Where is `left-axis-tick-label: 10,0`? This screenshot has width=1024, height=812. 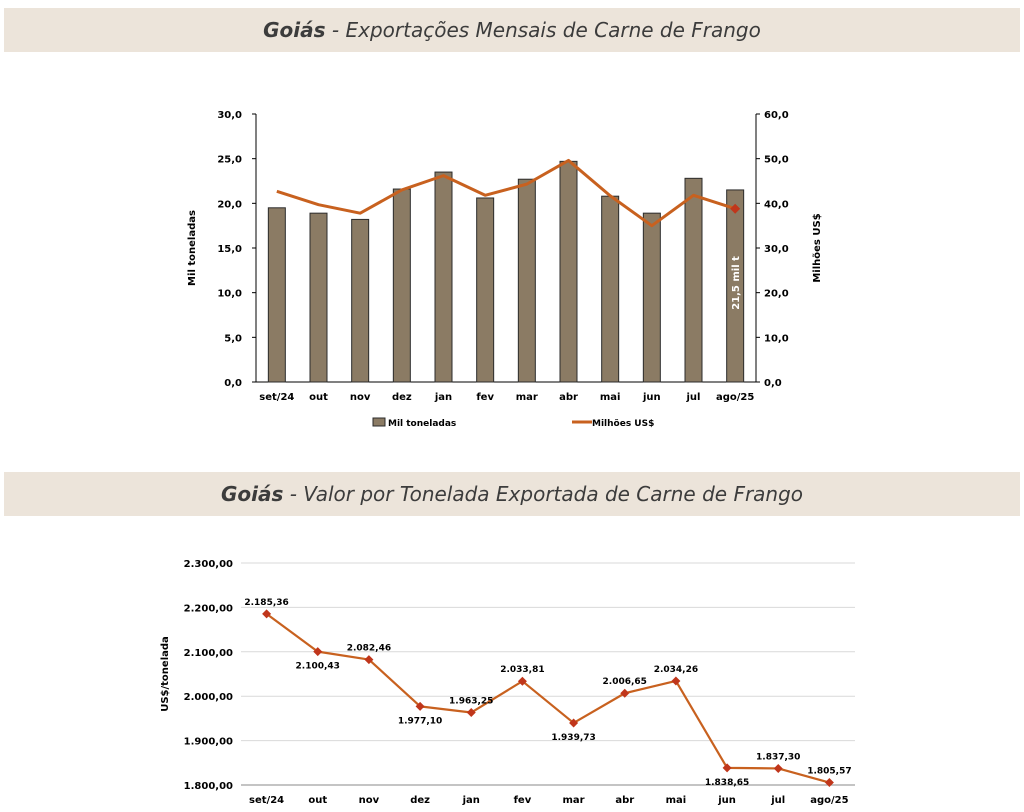 left-axis-tick-label: 10,0 is located at coordinates (229, 294).